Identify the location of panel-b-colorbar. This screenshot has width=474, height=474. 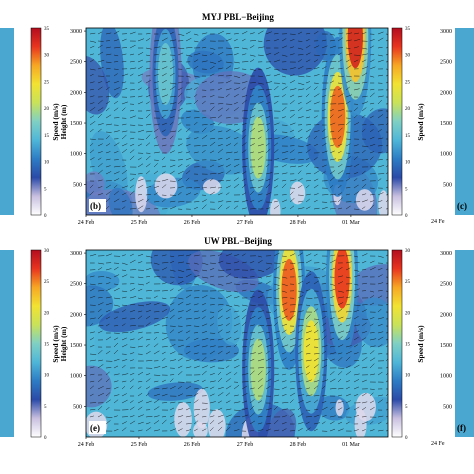
(397, 121).